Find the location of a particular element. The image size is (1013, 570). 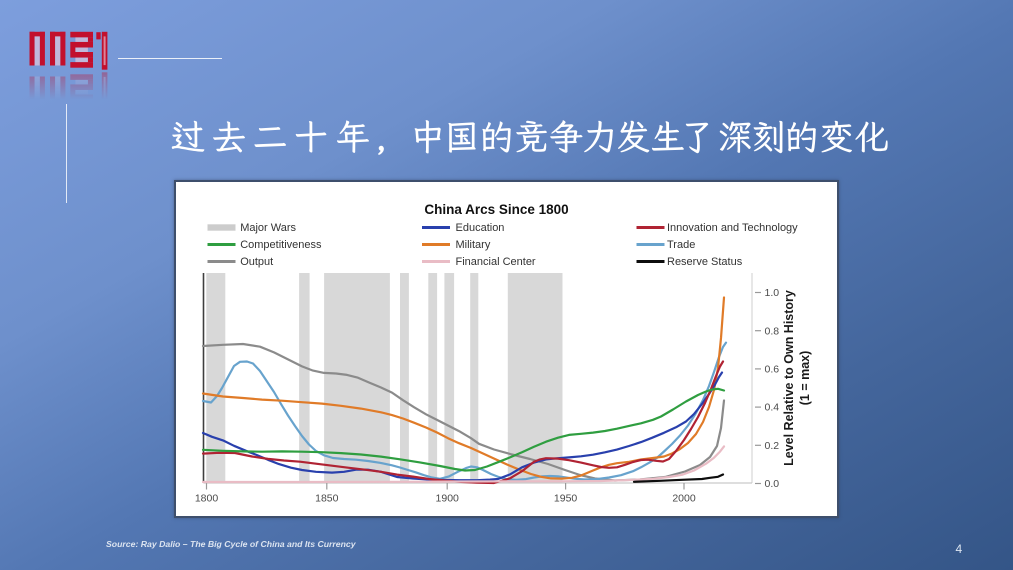

svg-text: 1850 is located at coordinates (327, 498).